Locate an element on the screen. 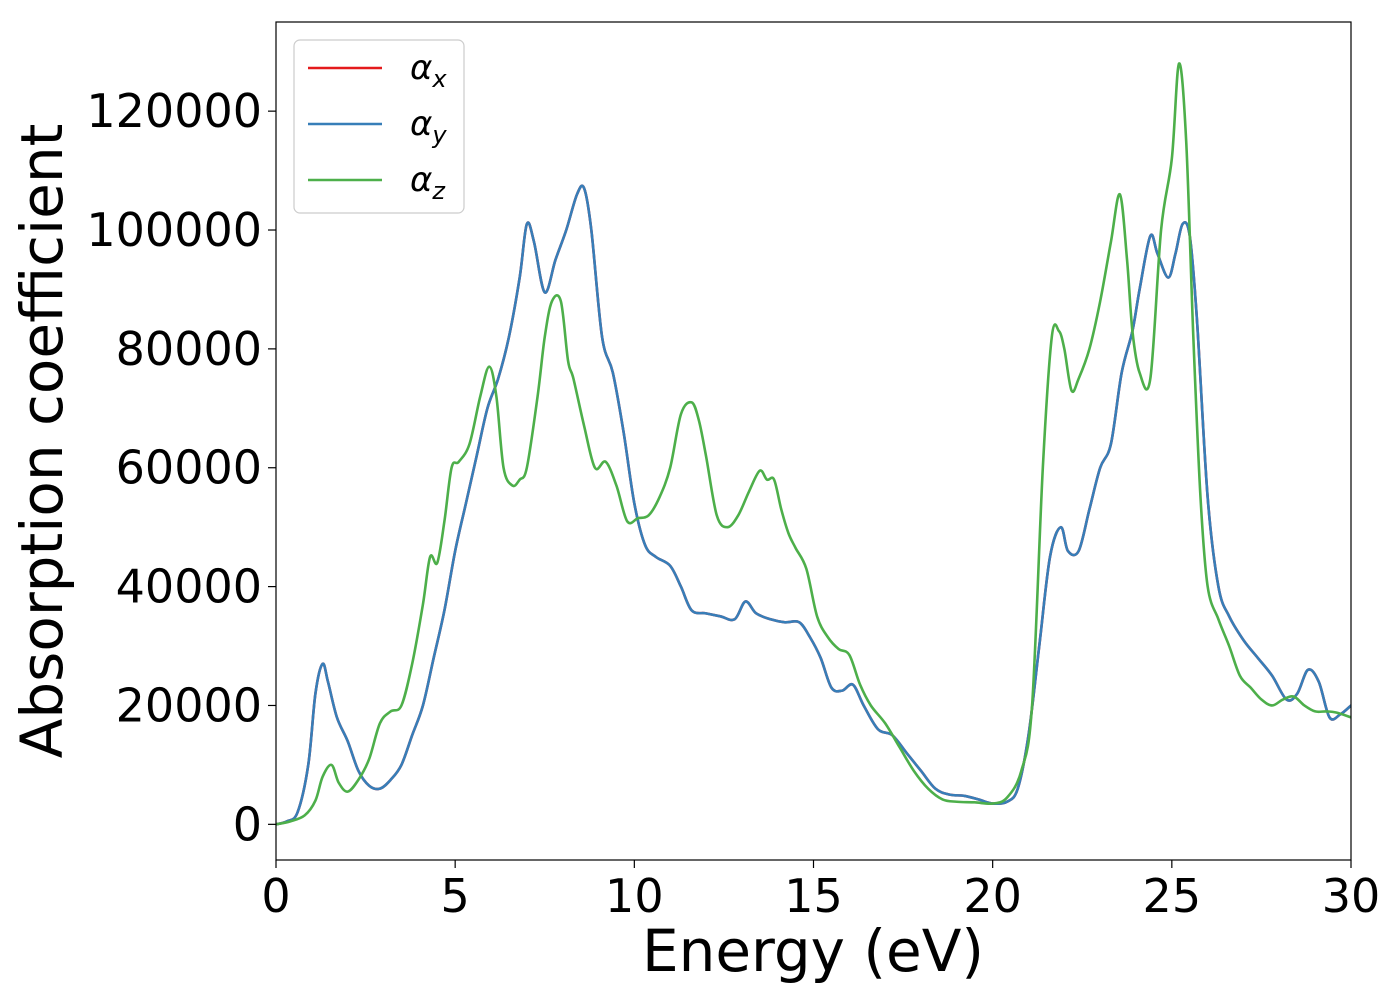 This screenshot has height=1000, width=1400. x-axis-title: Energy (eV) is located at coordinates (813, 951).